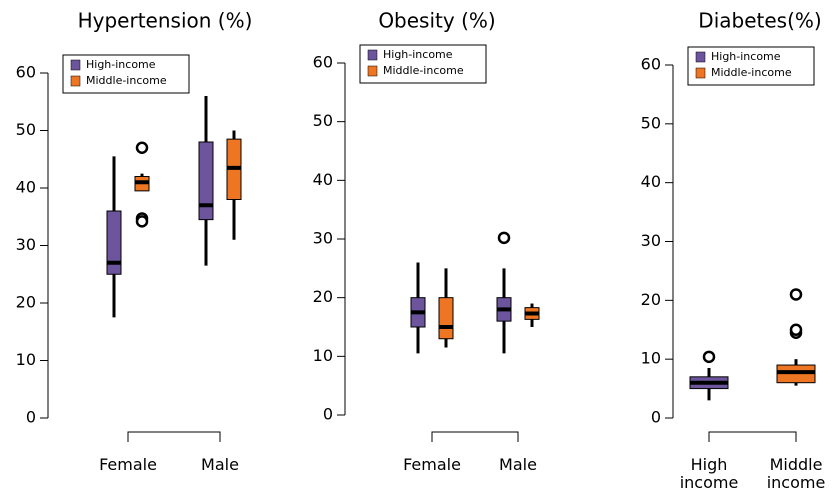 This screenshot has height=496, width=835. Describe the element at coordinates (436, 21) in the screenshot. I see `chart-title: Obesity (%)` at that location.